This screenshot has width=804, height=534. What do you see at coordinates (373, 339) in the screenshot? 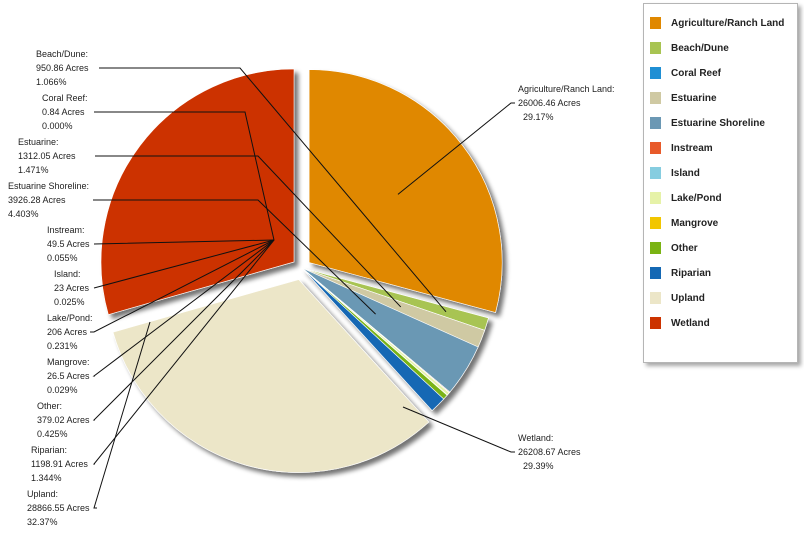
I see `pie-slice-riparian` at bounding box center [373, 339].